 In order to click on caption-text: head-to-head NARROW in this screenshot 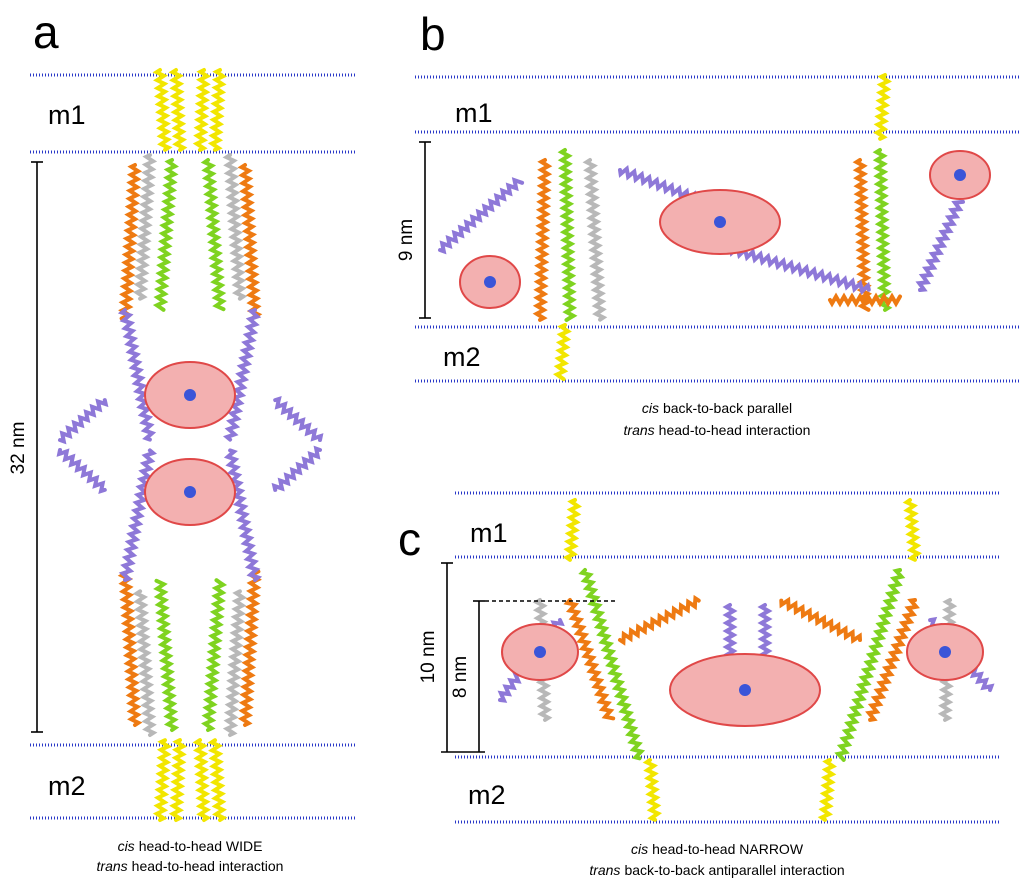, I will do `click(728, 849)`.